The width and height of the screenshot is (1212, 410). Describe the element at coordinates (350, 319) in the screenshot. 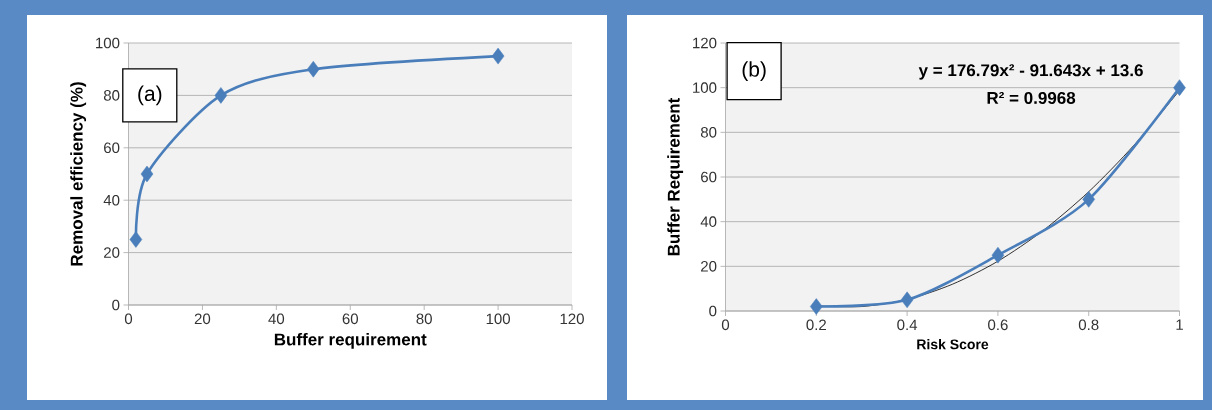

I see `x-tick-label: 60` at that location.